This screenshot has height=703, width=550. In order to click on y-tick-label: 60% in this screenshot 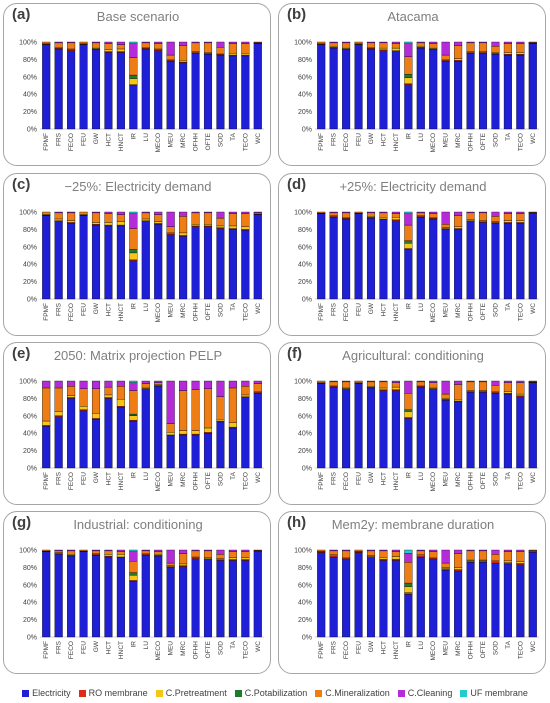, I will do `click(305, 247)`.